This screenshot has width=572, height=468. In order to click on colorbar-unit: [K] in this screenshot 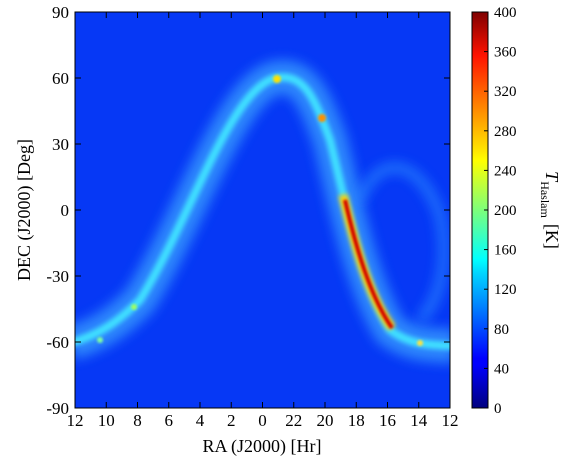, I will do `click(552, 236)`.